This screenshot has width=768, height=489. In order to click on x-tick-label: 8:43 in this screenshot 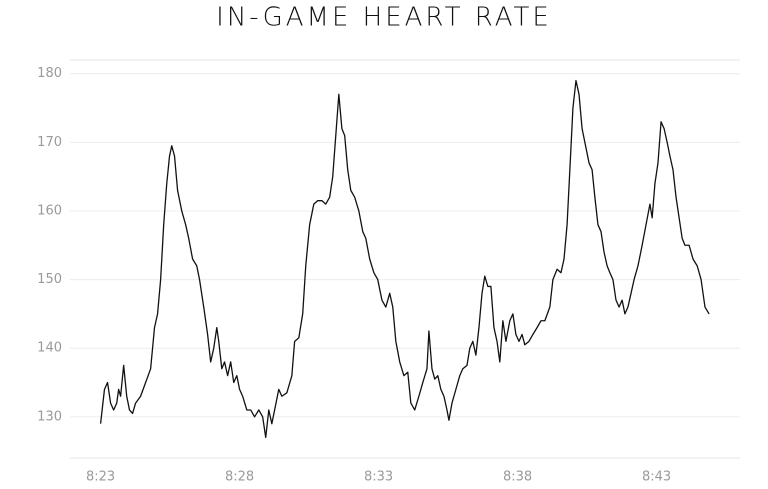, I will do `click(656, 477)`.